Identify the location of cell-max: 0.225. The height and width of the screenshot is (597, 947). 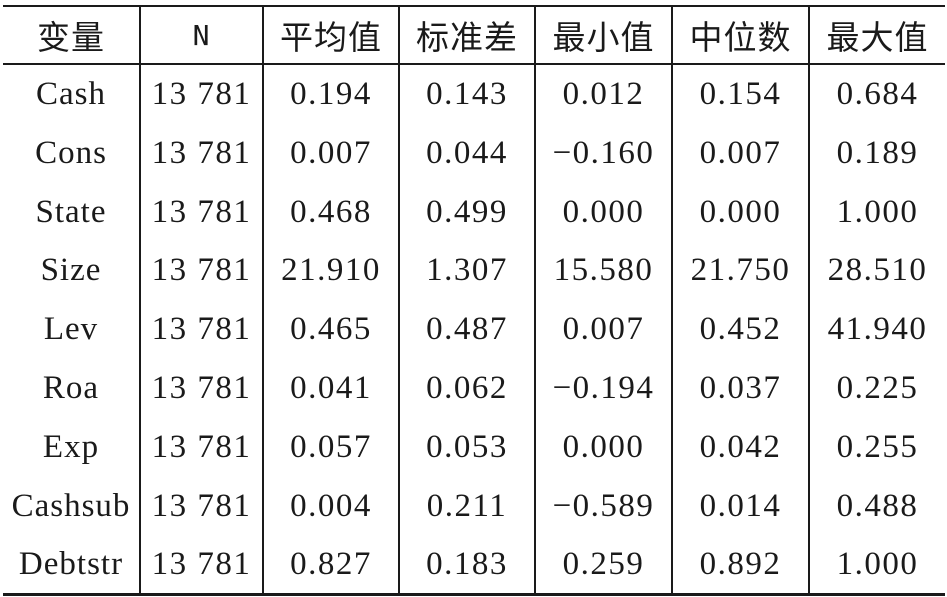
(876, 388).